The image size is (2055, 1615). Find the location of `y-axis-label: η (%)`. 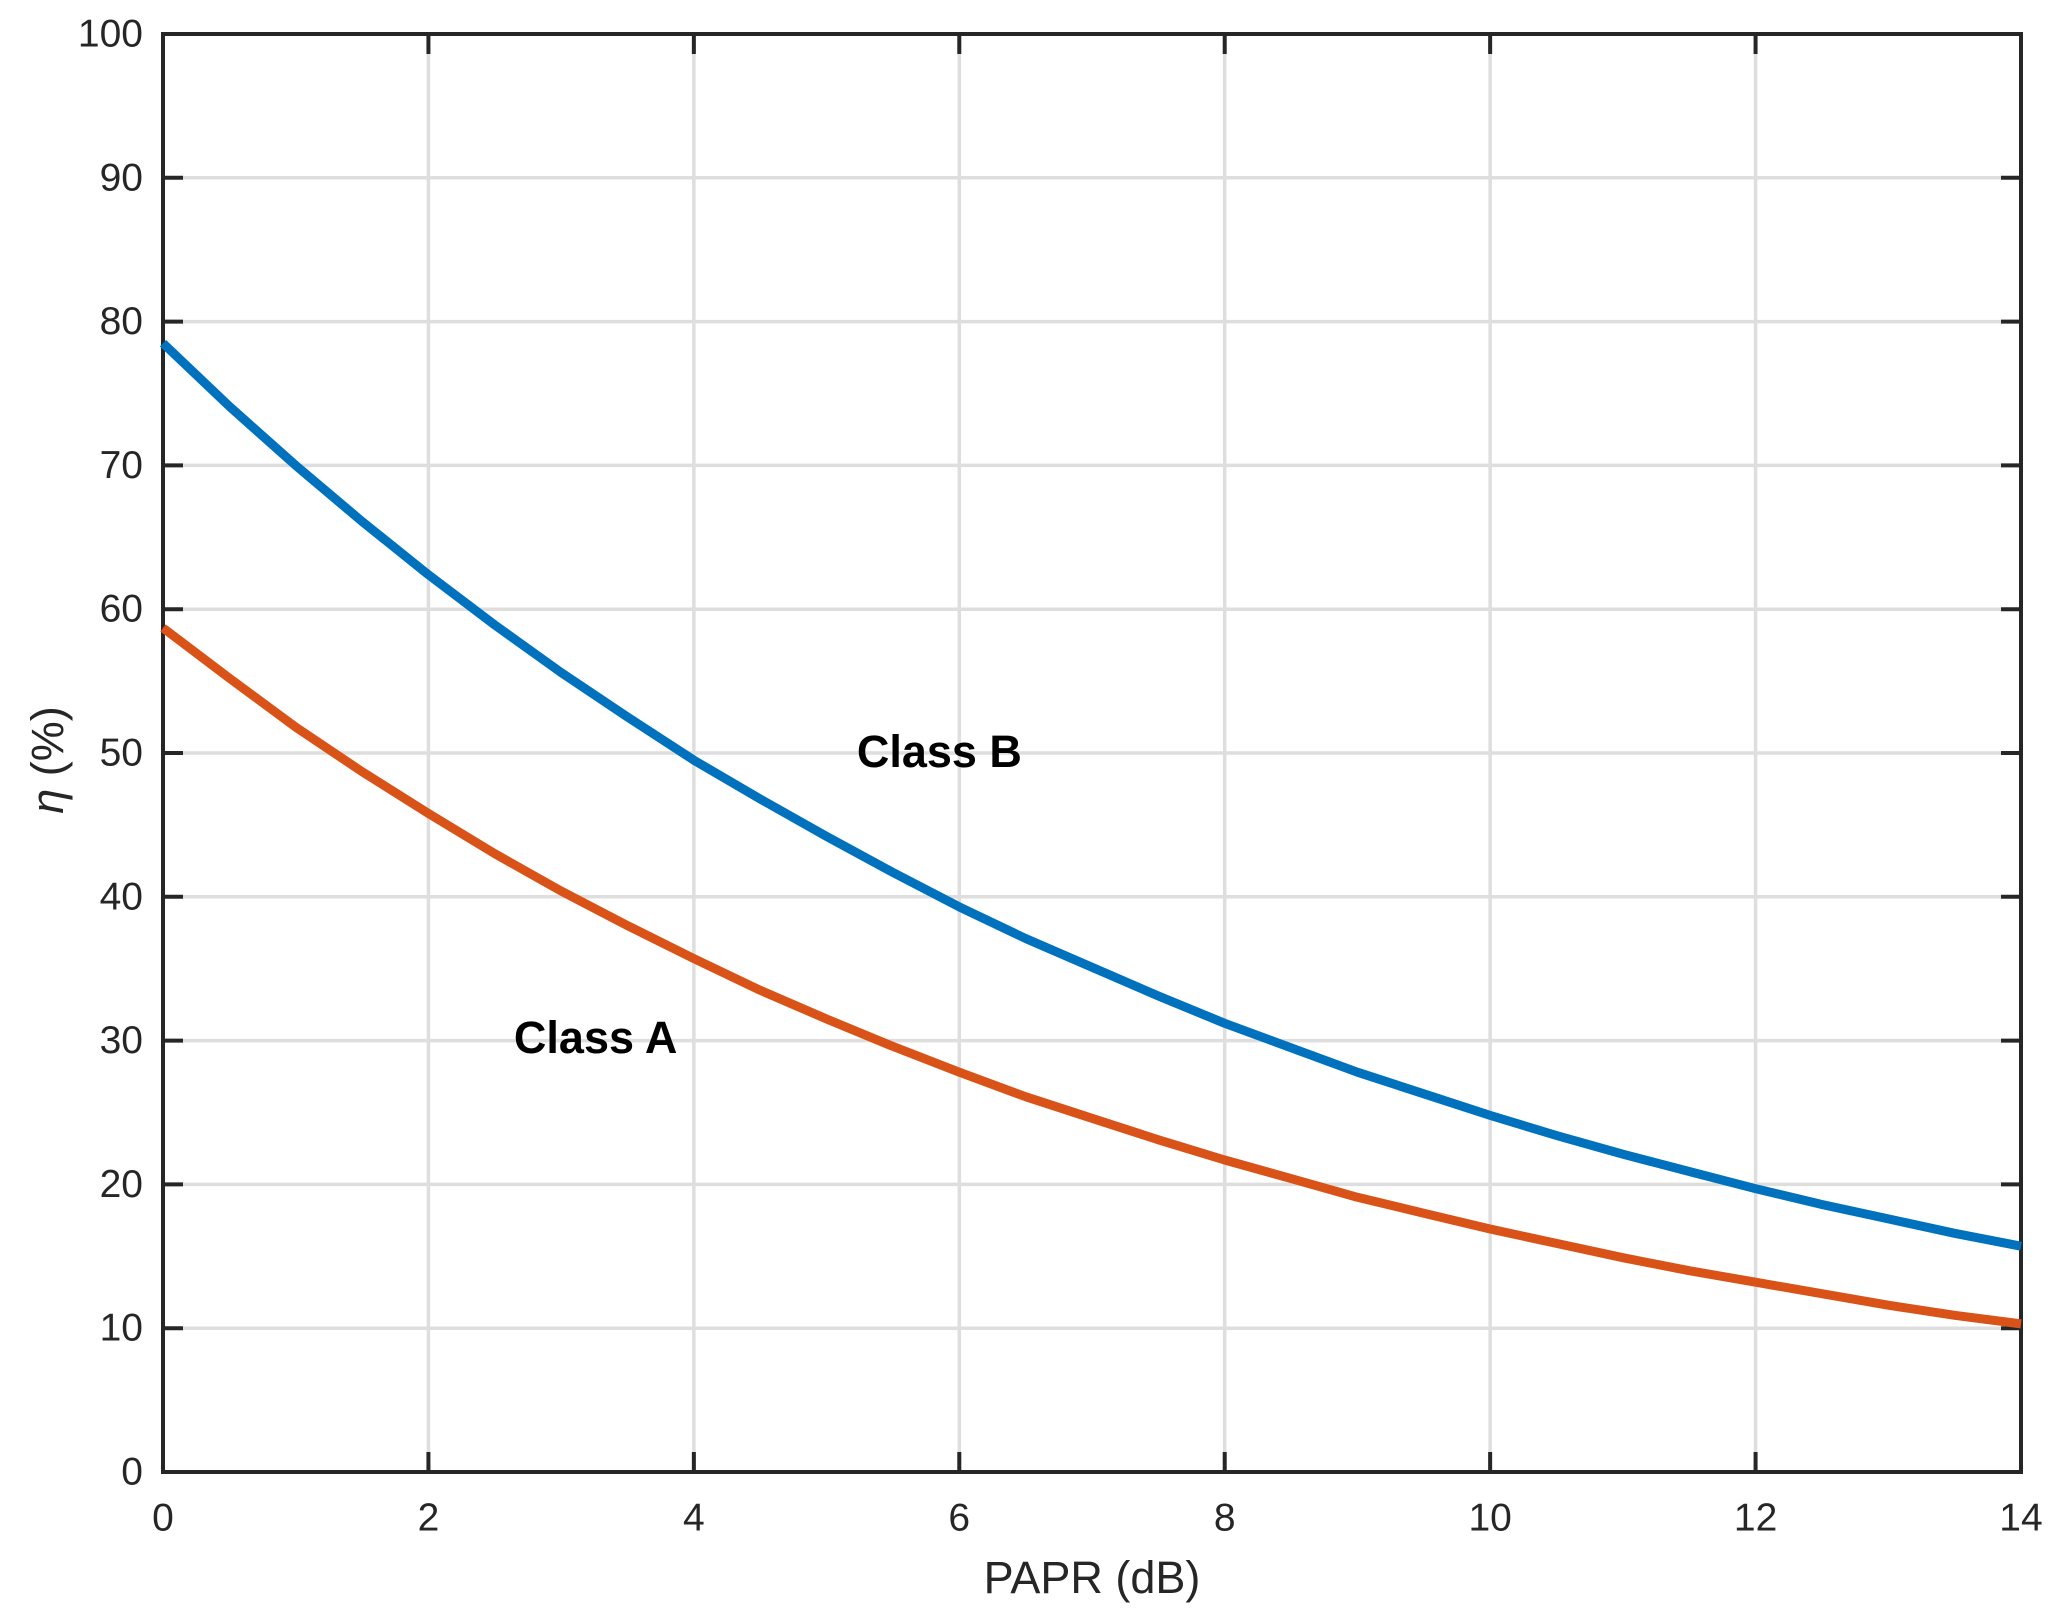

y-axis-label: η (%) is located at coordinates (48, 759).